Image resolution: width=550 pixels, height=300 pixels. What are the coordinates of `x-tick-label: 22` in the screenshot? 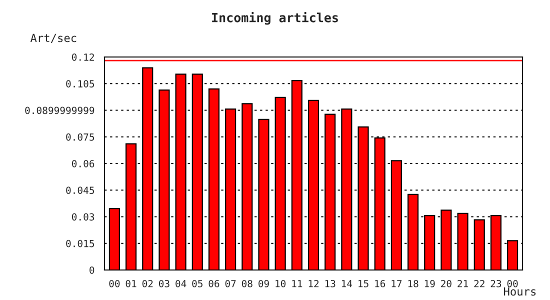 It's located at (479, 284).